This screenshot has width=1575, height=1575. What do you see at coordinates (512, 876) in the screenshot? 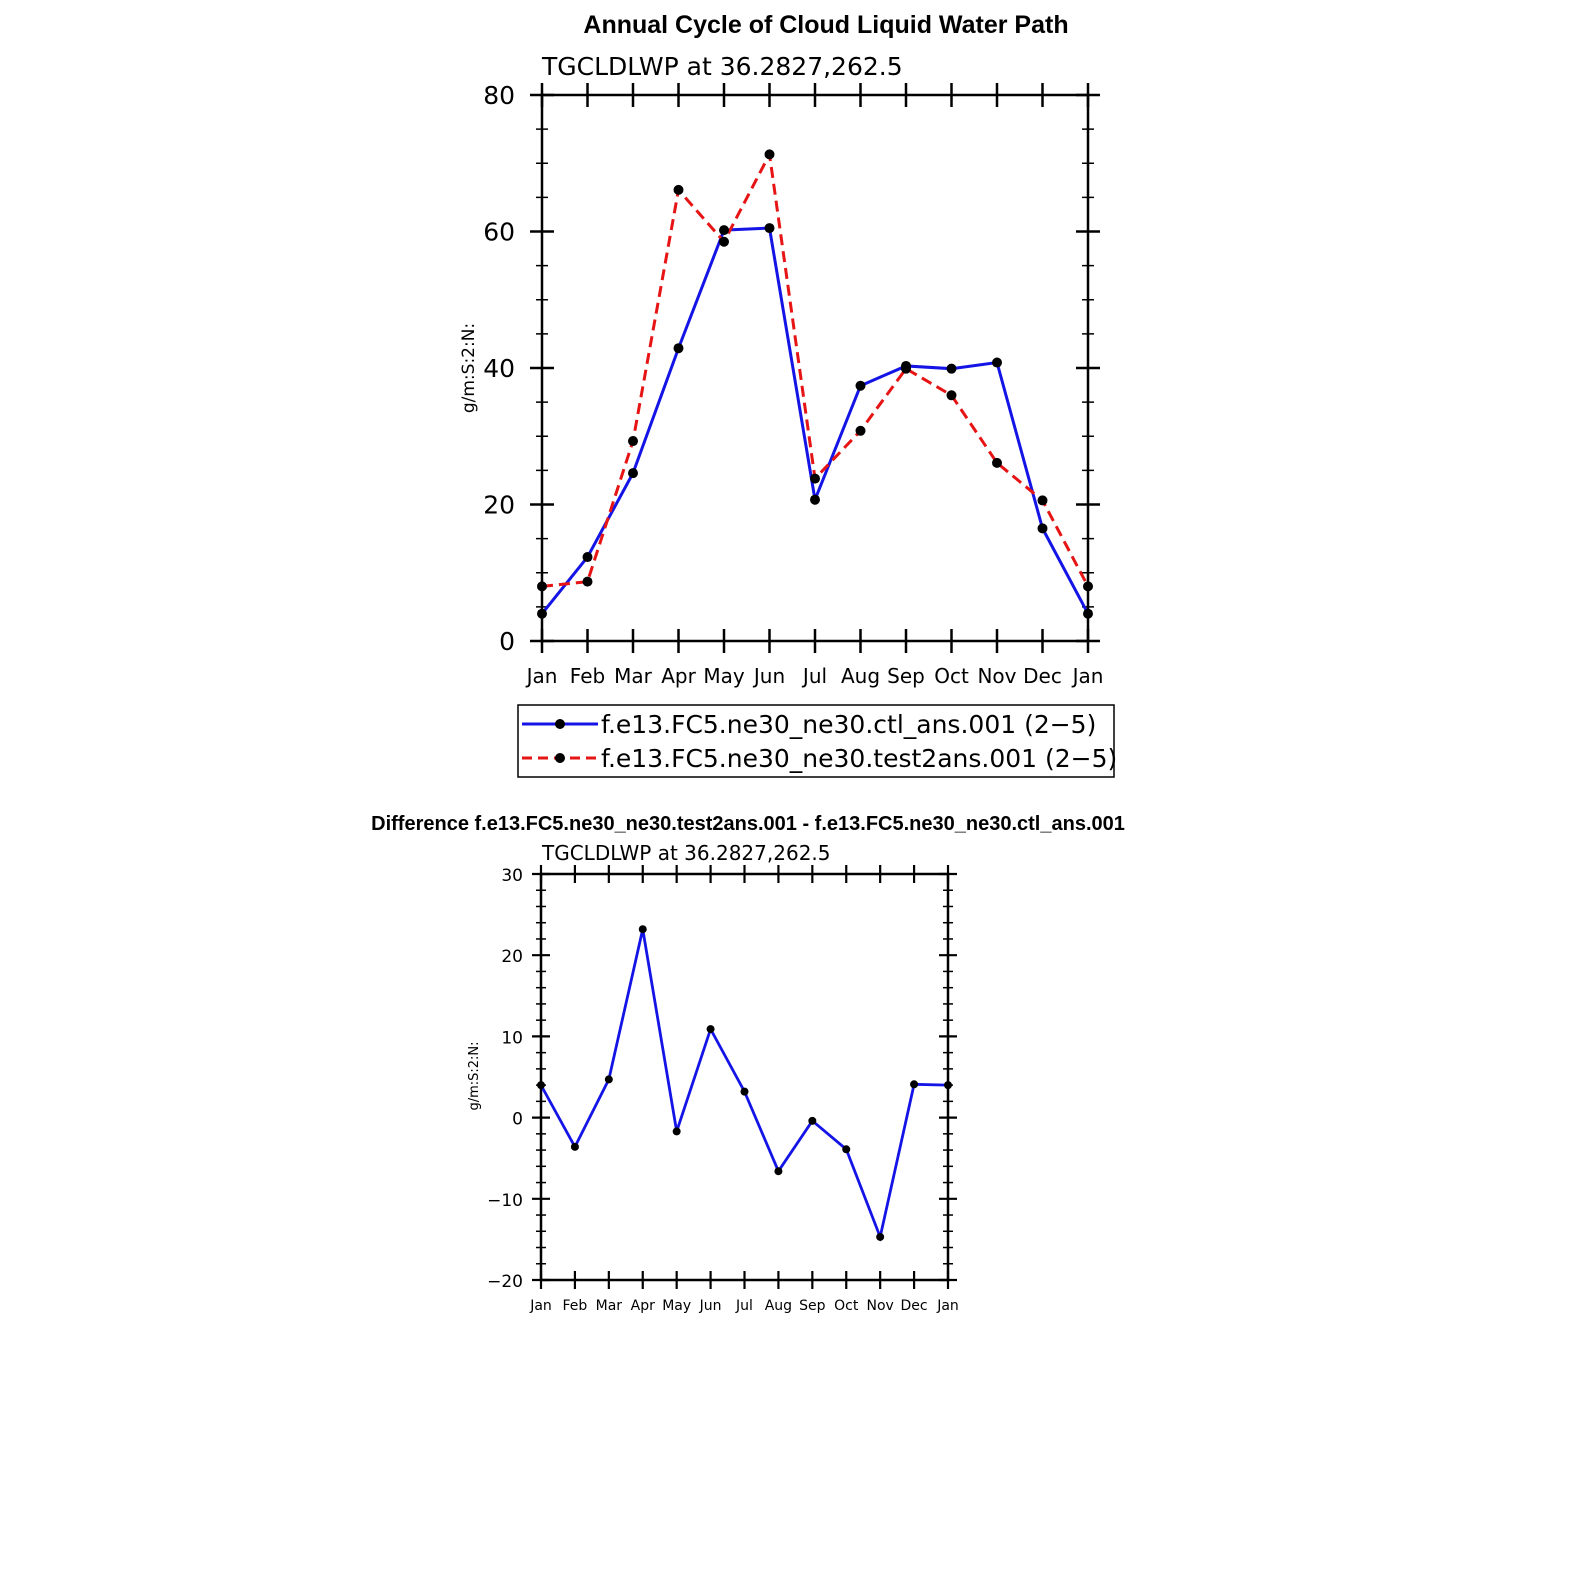
I see `y-tick-label: 30` at bounding box center [512, 876].